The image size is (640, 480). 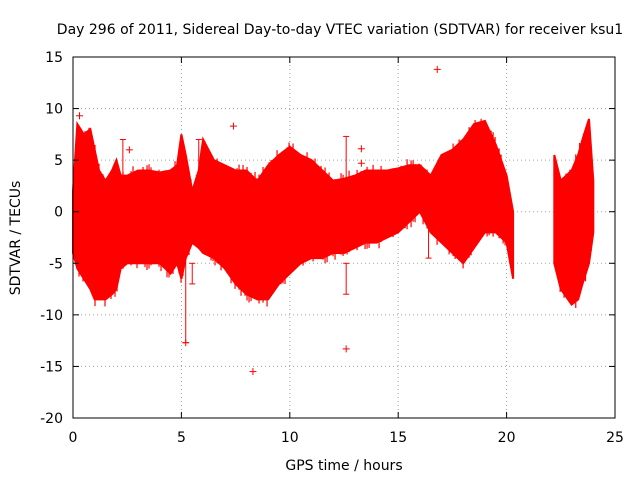 What do you see at coordinates (51, 419) in the screenshot?
I see `y-tick-label: -20` at bounding box center [51, 419].